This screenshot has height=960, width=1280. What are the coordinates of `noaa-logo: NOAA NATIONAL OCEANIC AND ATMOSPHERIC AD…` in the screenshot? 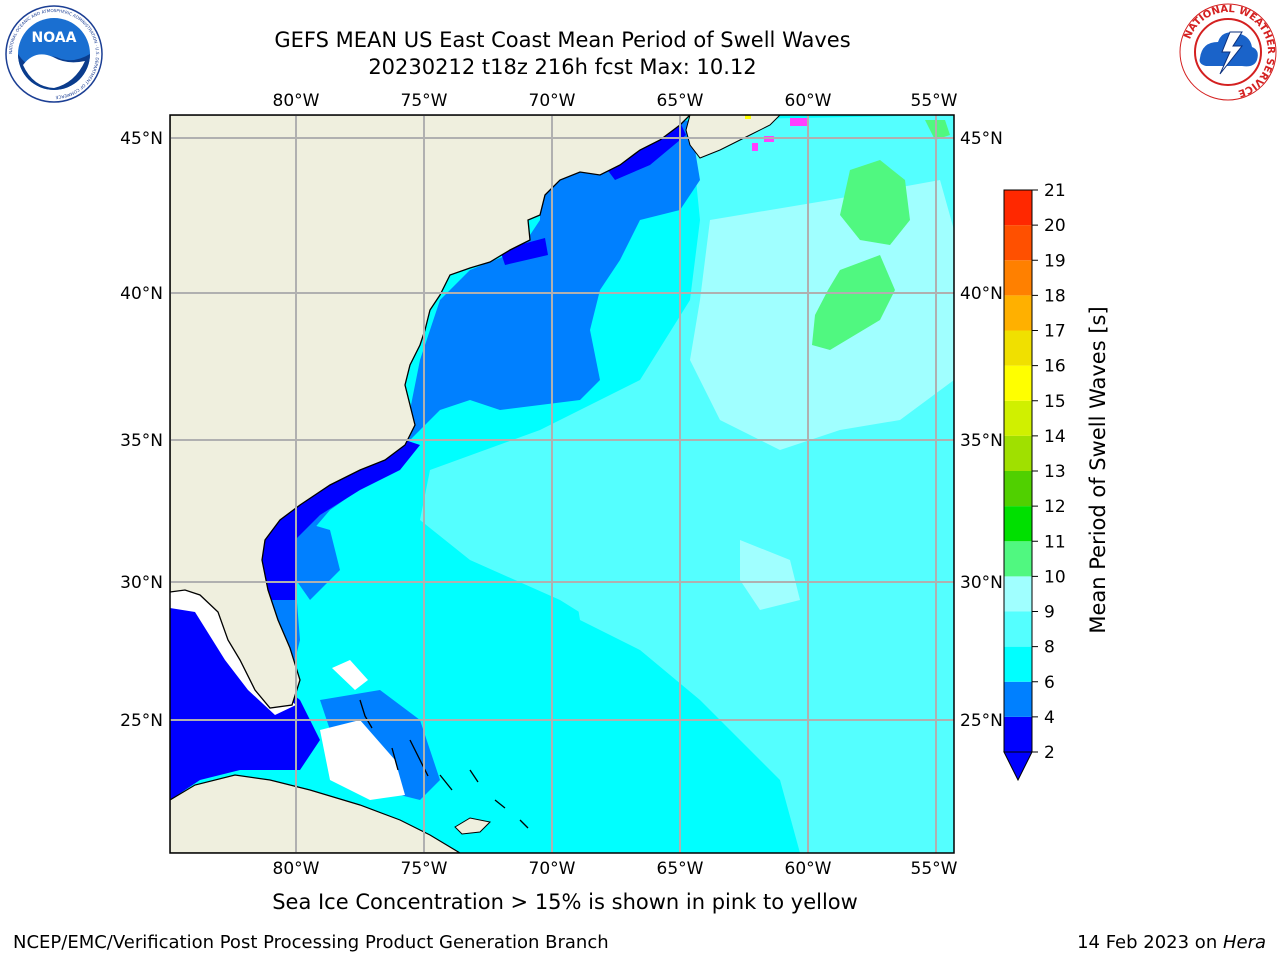 It's located at (54, 54).